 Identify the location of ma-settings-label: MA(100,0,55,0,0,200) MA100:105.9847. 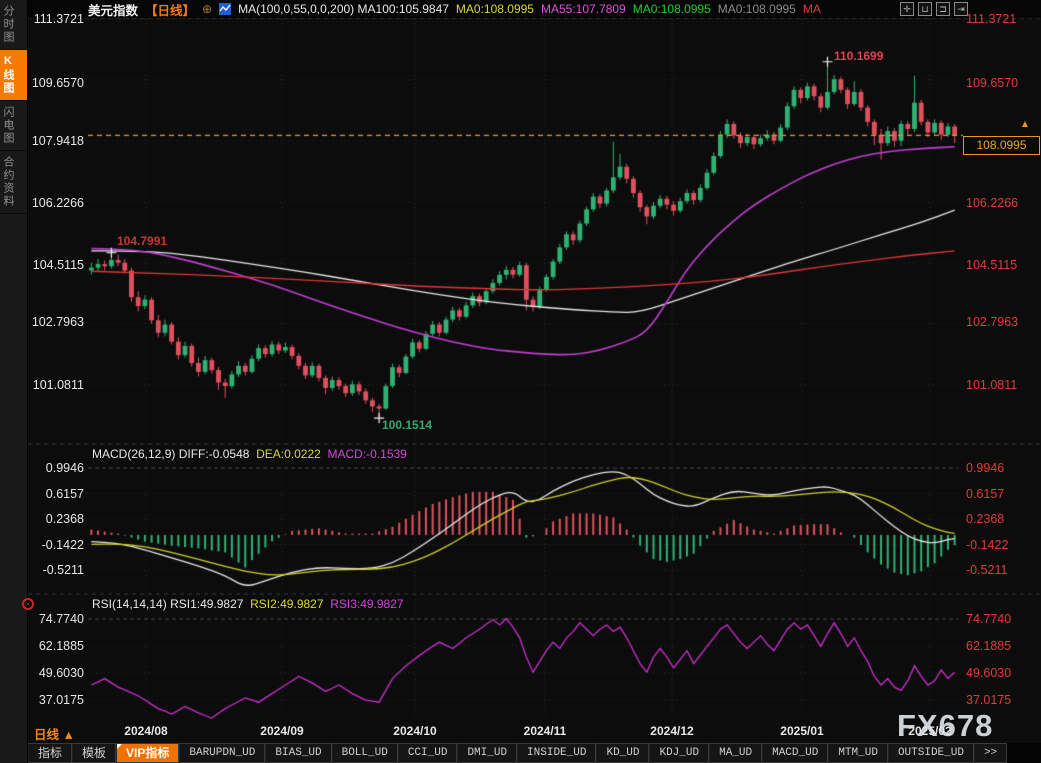
(343, 9).